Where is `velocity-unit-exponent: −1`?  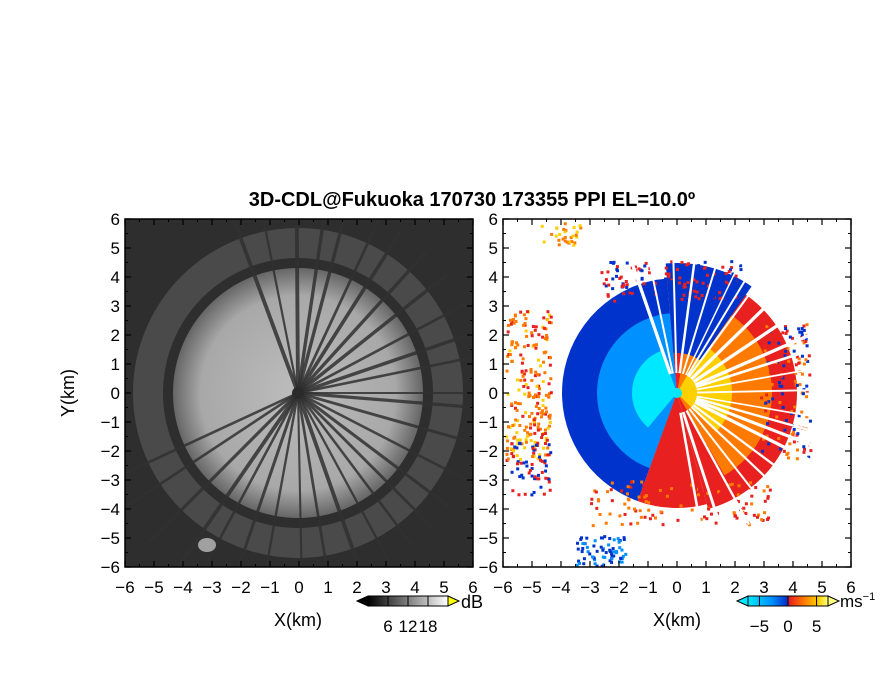
velocity-unit-exponent: −1 is located at coordinates (869, 597).